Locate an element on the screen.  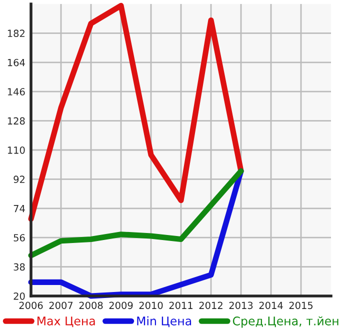
x-tick-label: 2006 is located at coordinates (31, 306).